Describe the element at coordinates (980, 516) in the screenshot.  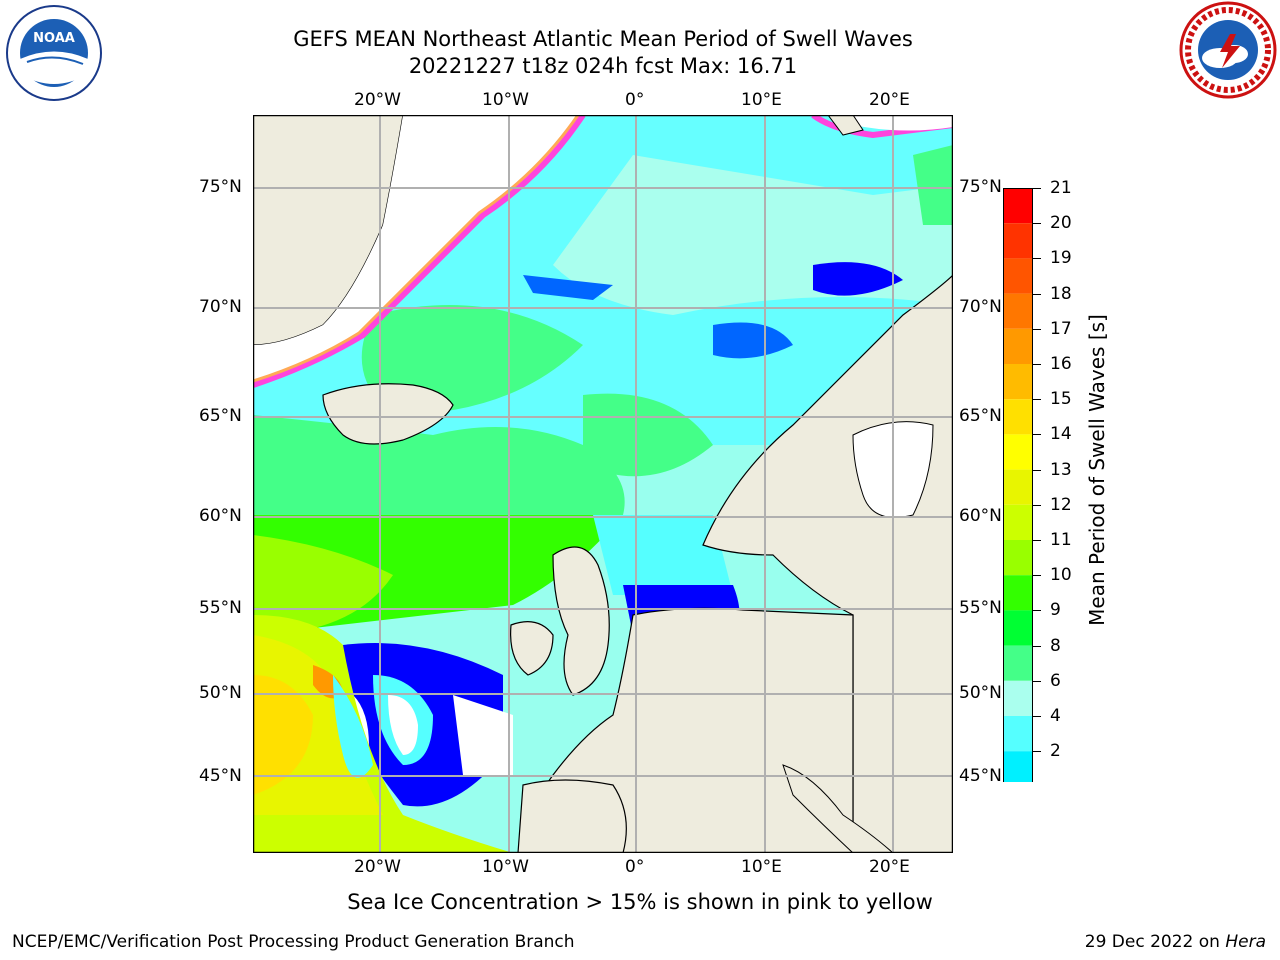
I see `lat-label-right: 60°N` at that location.